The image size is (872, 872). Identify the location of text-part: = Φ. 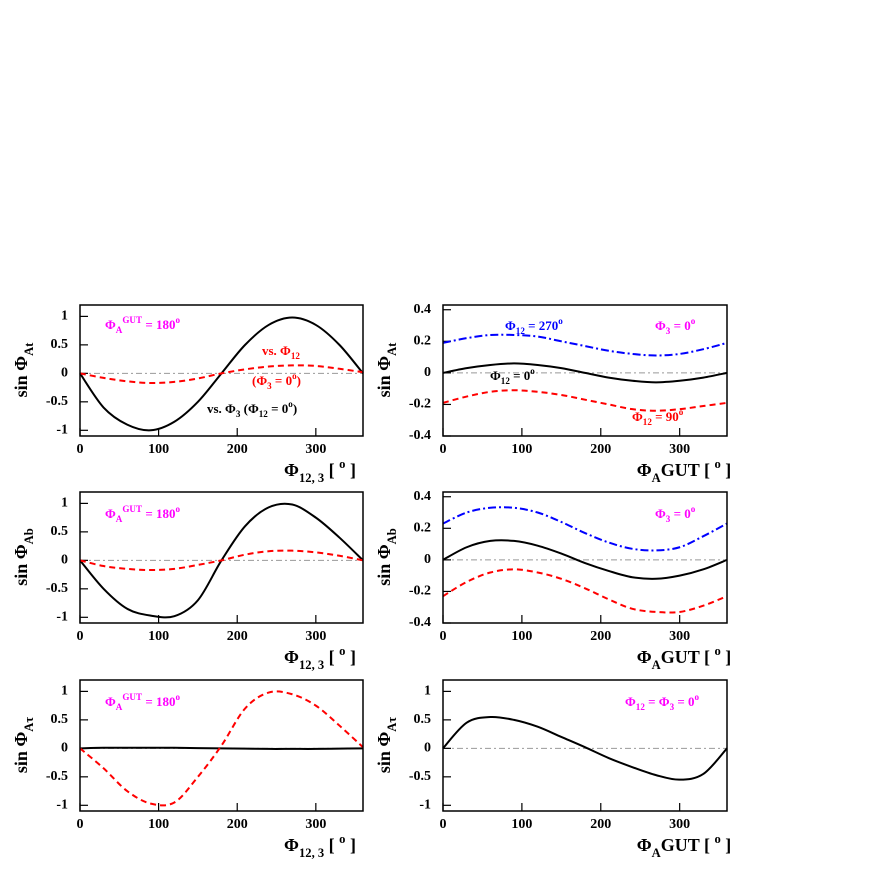
(657, 701).